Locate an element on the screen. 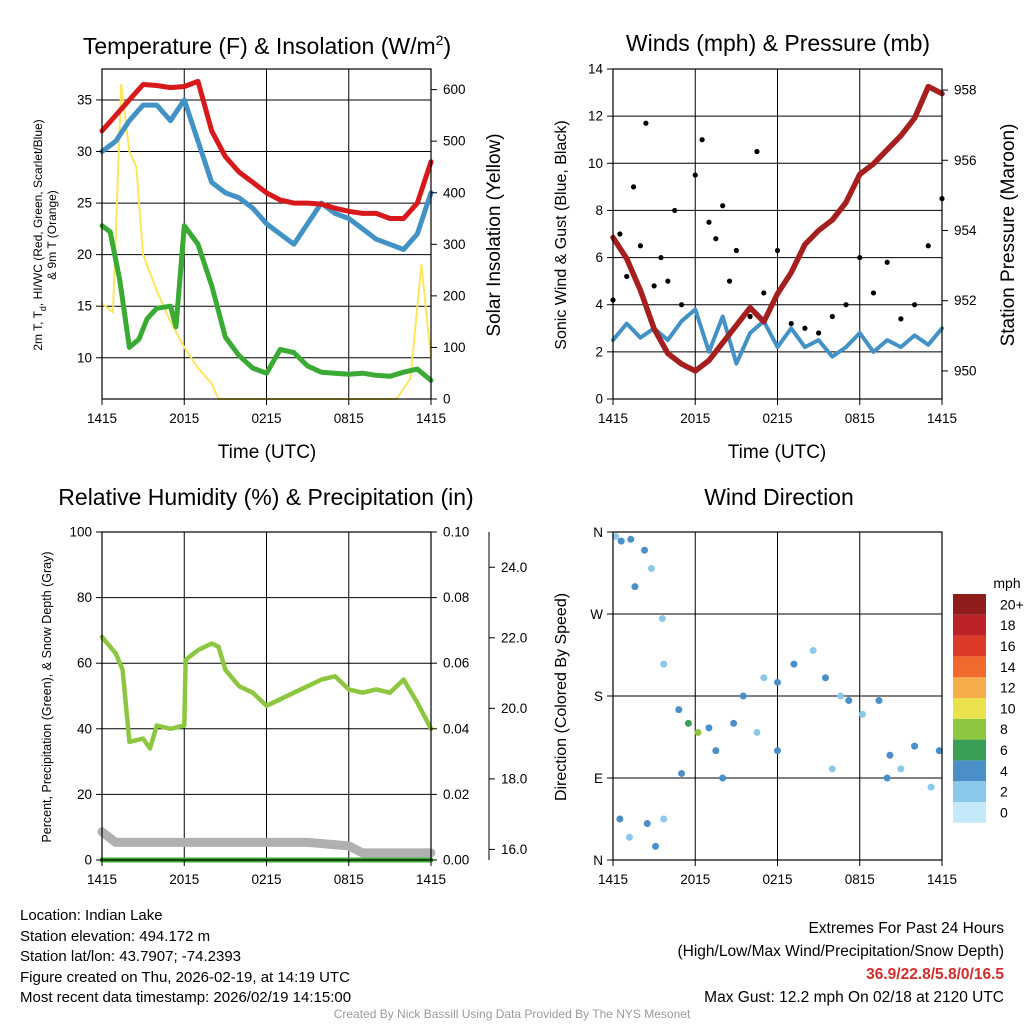 Image resolution: width=1024 pixels, height=1024 pixels. colorbar-title: mph is located at coordinates (1006, 583).